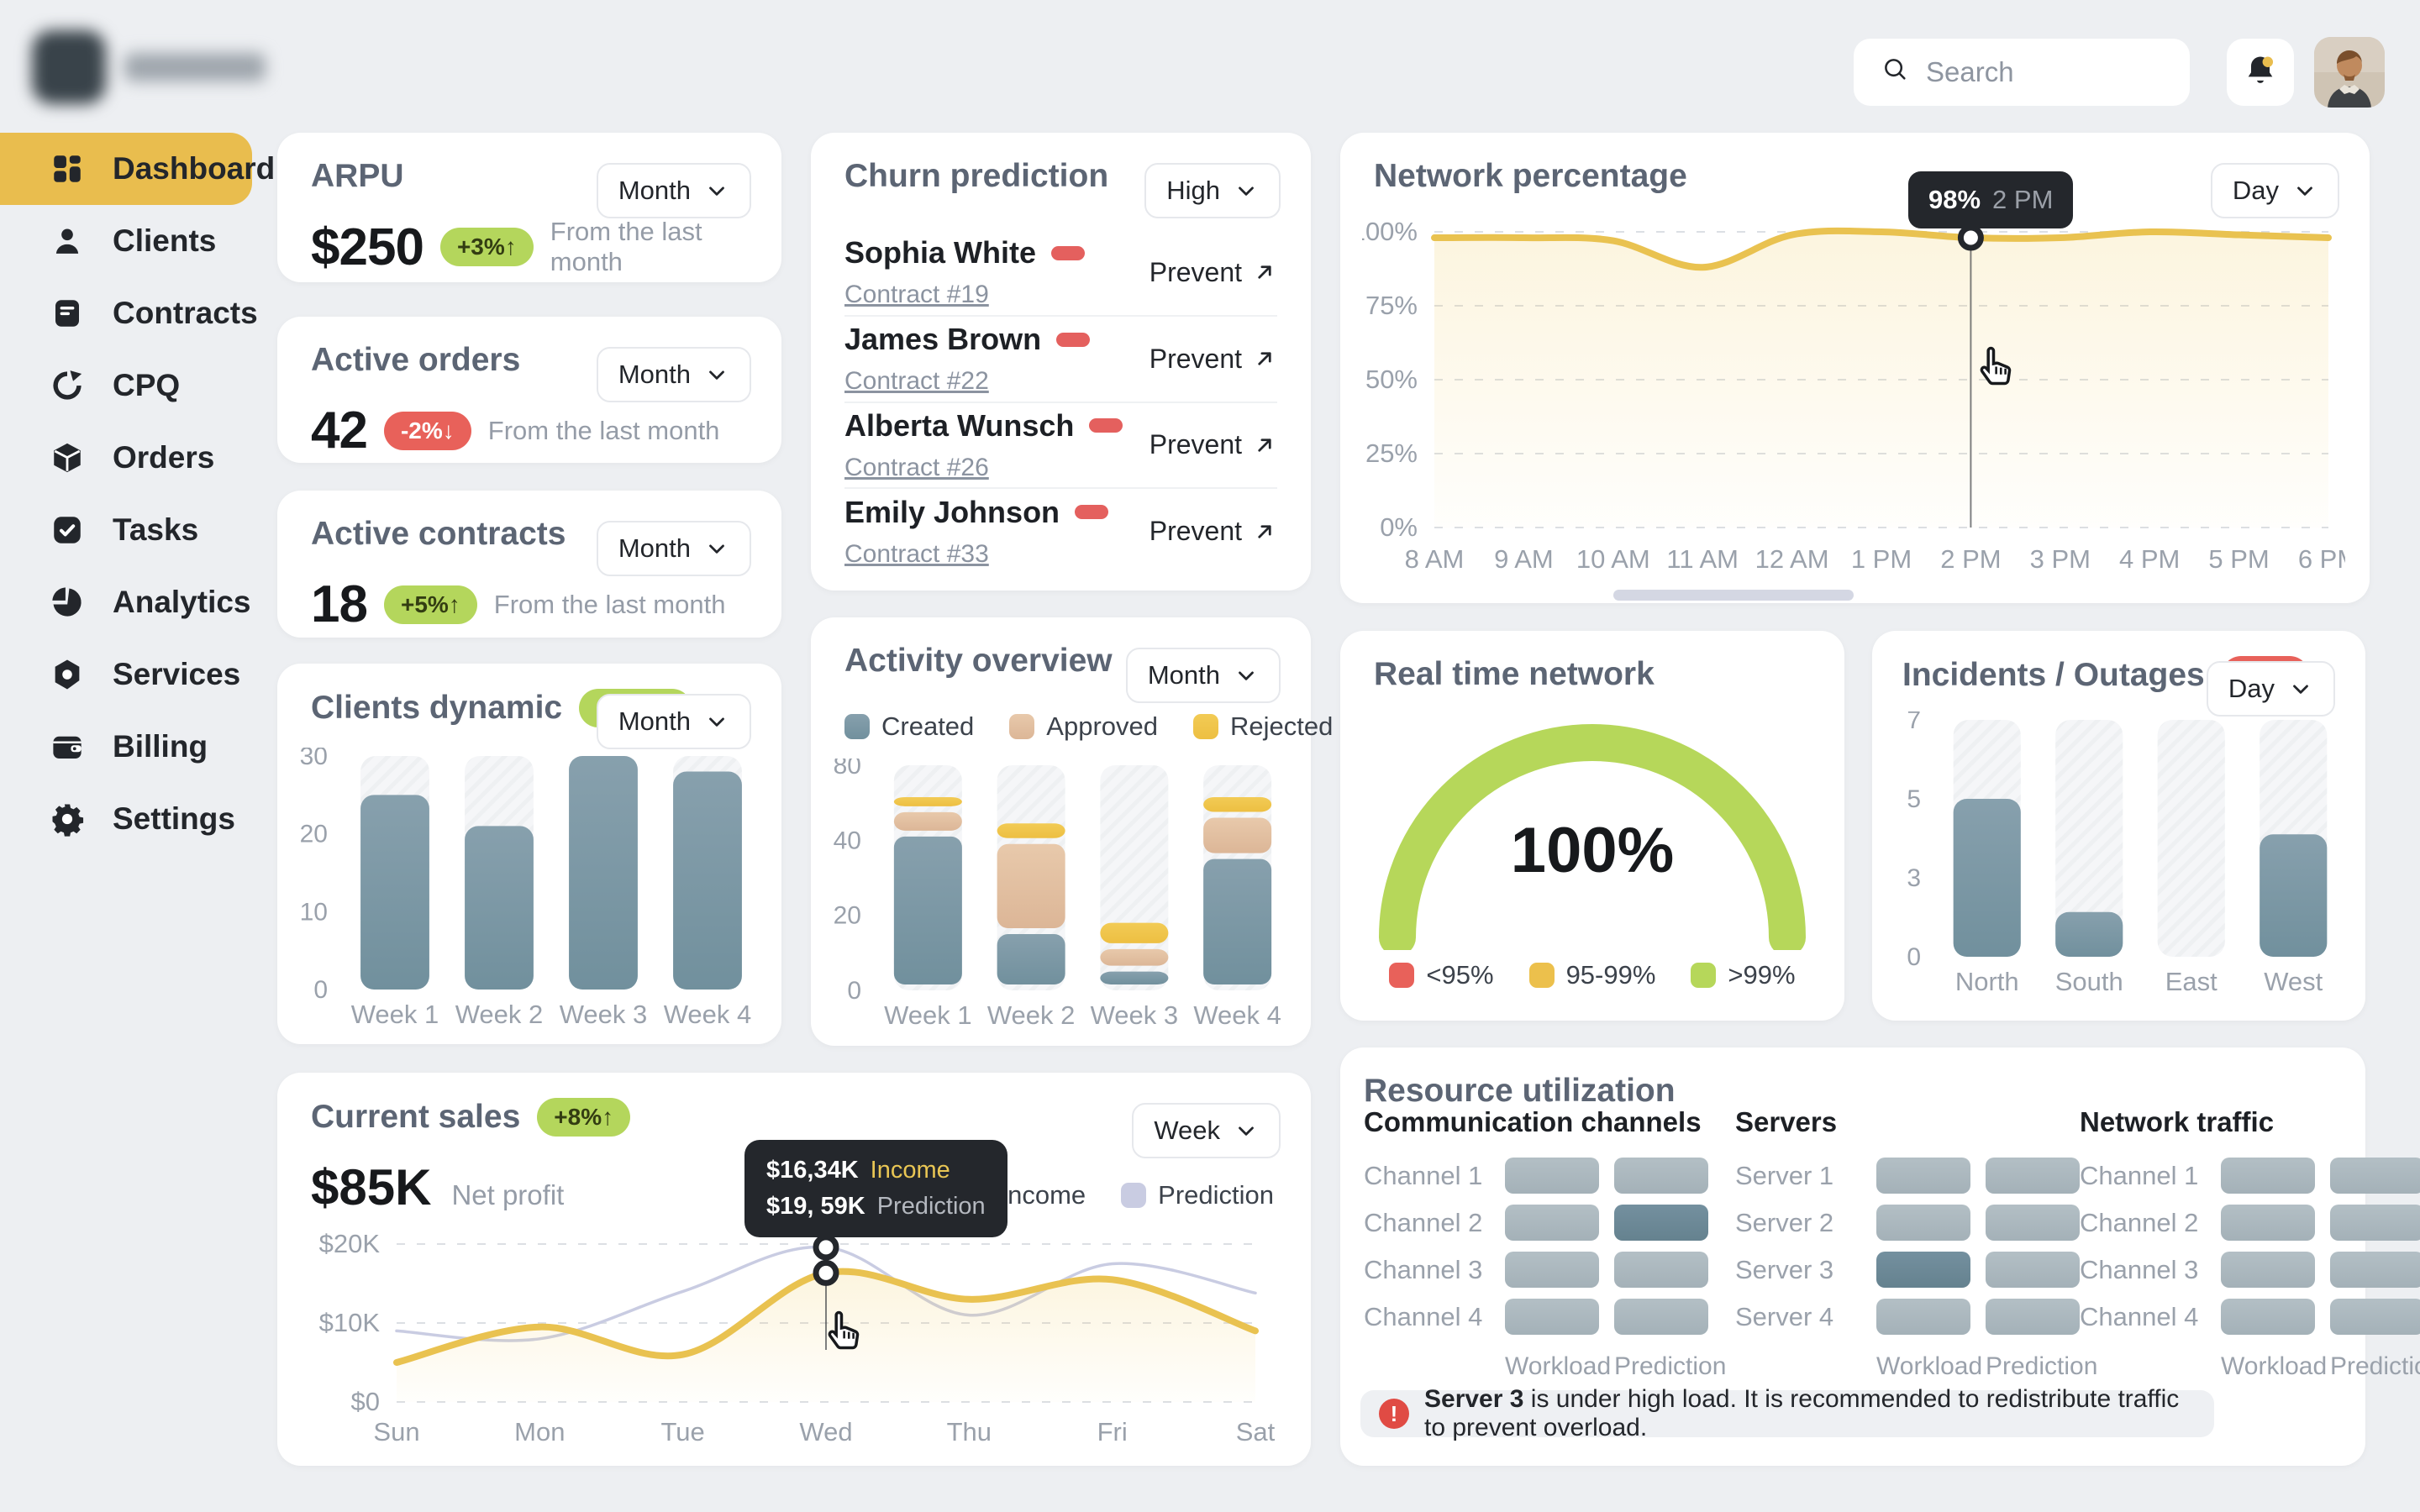 The height and width of the screenshot is (1512, 2420). Describe the element at coordinates (1206, 1130) in the screenshot. I see `current-sales-period-dropdown: Week` at that location.